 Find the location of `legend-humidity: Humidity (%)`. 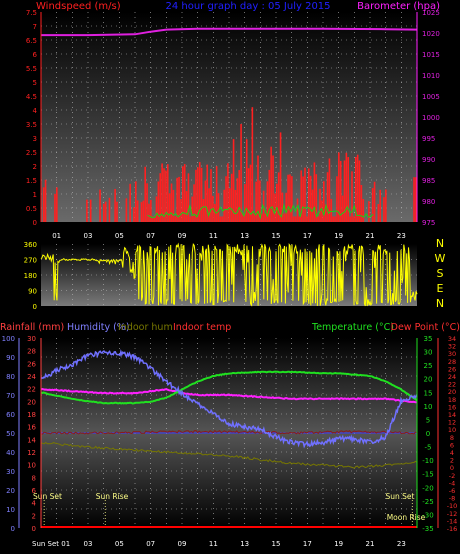

legend-humidity: Humidity (%) is located at coordinates (98, 327).